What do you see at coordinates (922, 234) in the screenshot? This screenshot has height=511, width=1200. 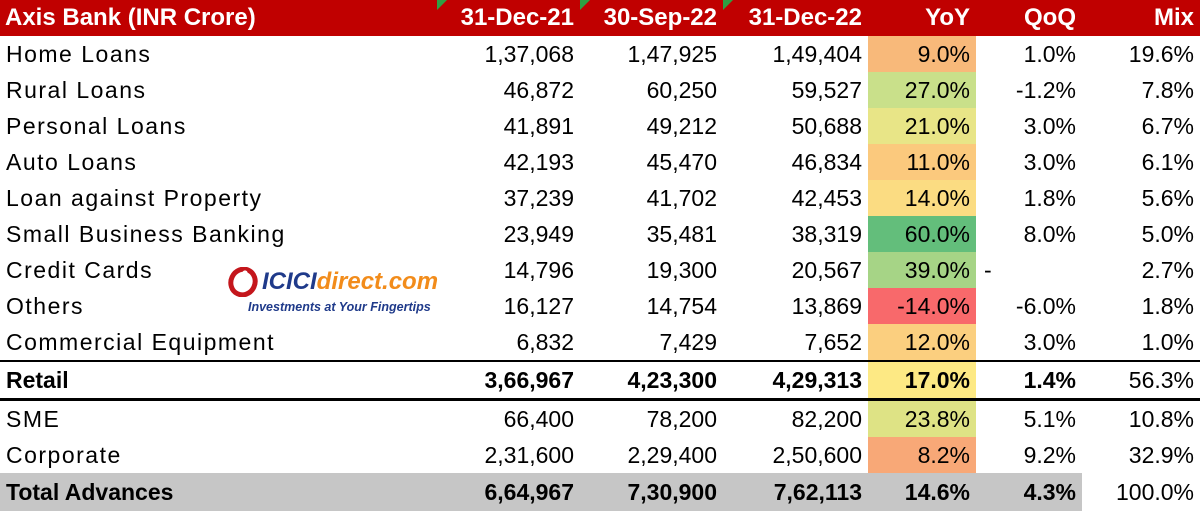 I see `cell-yoy: 60.0%` at bounding box center [922, 234].